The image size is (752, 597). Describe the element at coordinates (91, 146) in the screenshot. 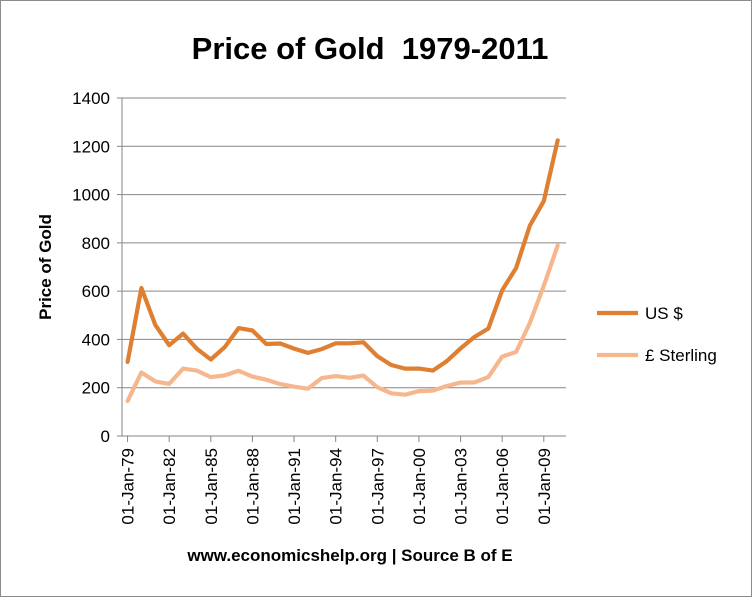

I see `y-tick-label: 1200` at that location.